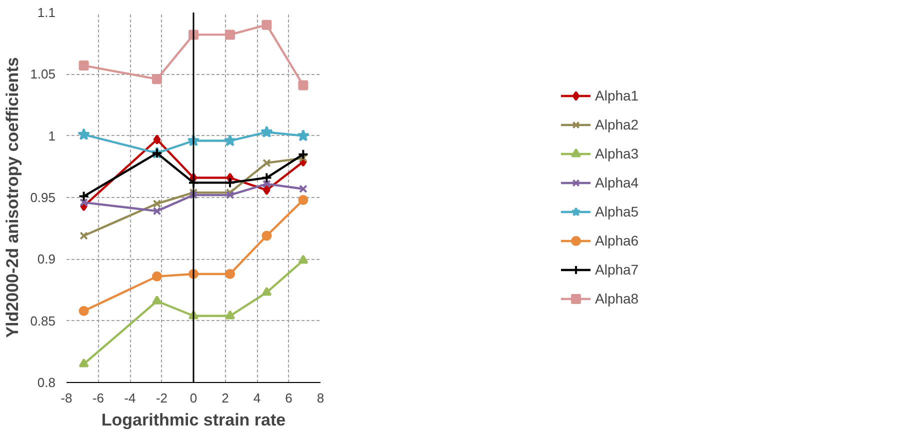  Describe the element at coordinates (46, 382) in the screenshot. I see `y-tick-label: 0.8` at that location.